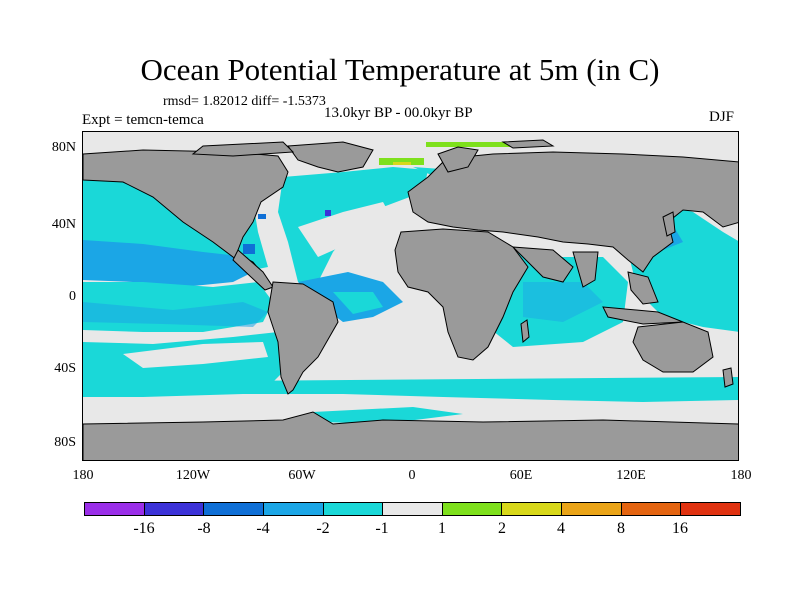  I want to click on lat-label-0: 0, so click(72, 296).